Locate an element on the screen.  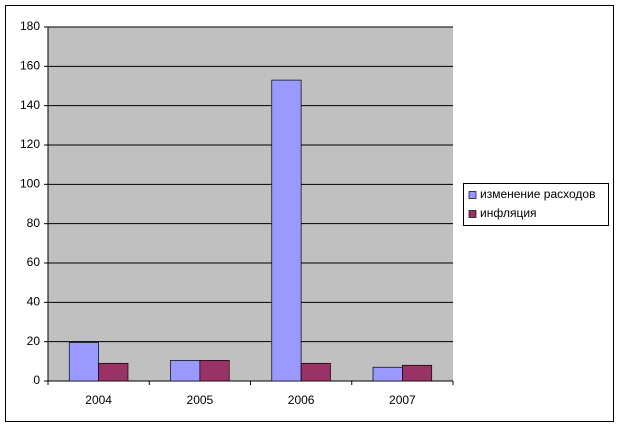
y-tick-label: 160 is located at coordinates (30, 66).